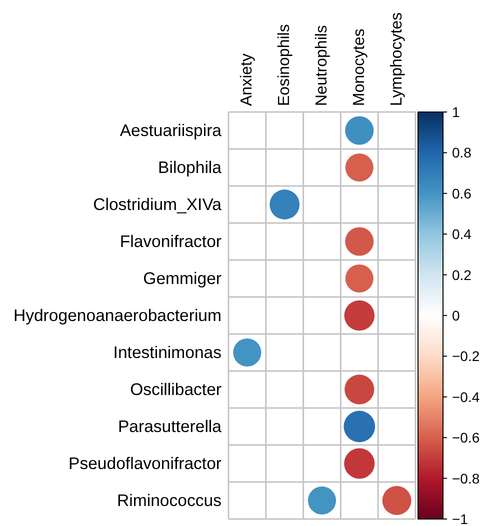  What do you see at coordinates (462, 234) in the screenshot?
I see `color-bar-label: 0.4` at bounding box center [462, 234].